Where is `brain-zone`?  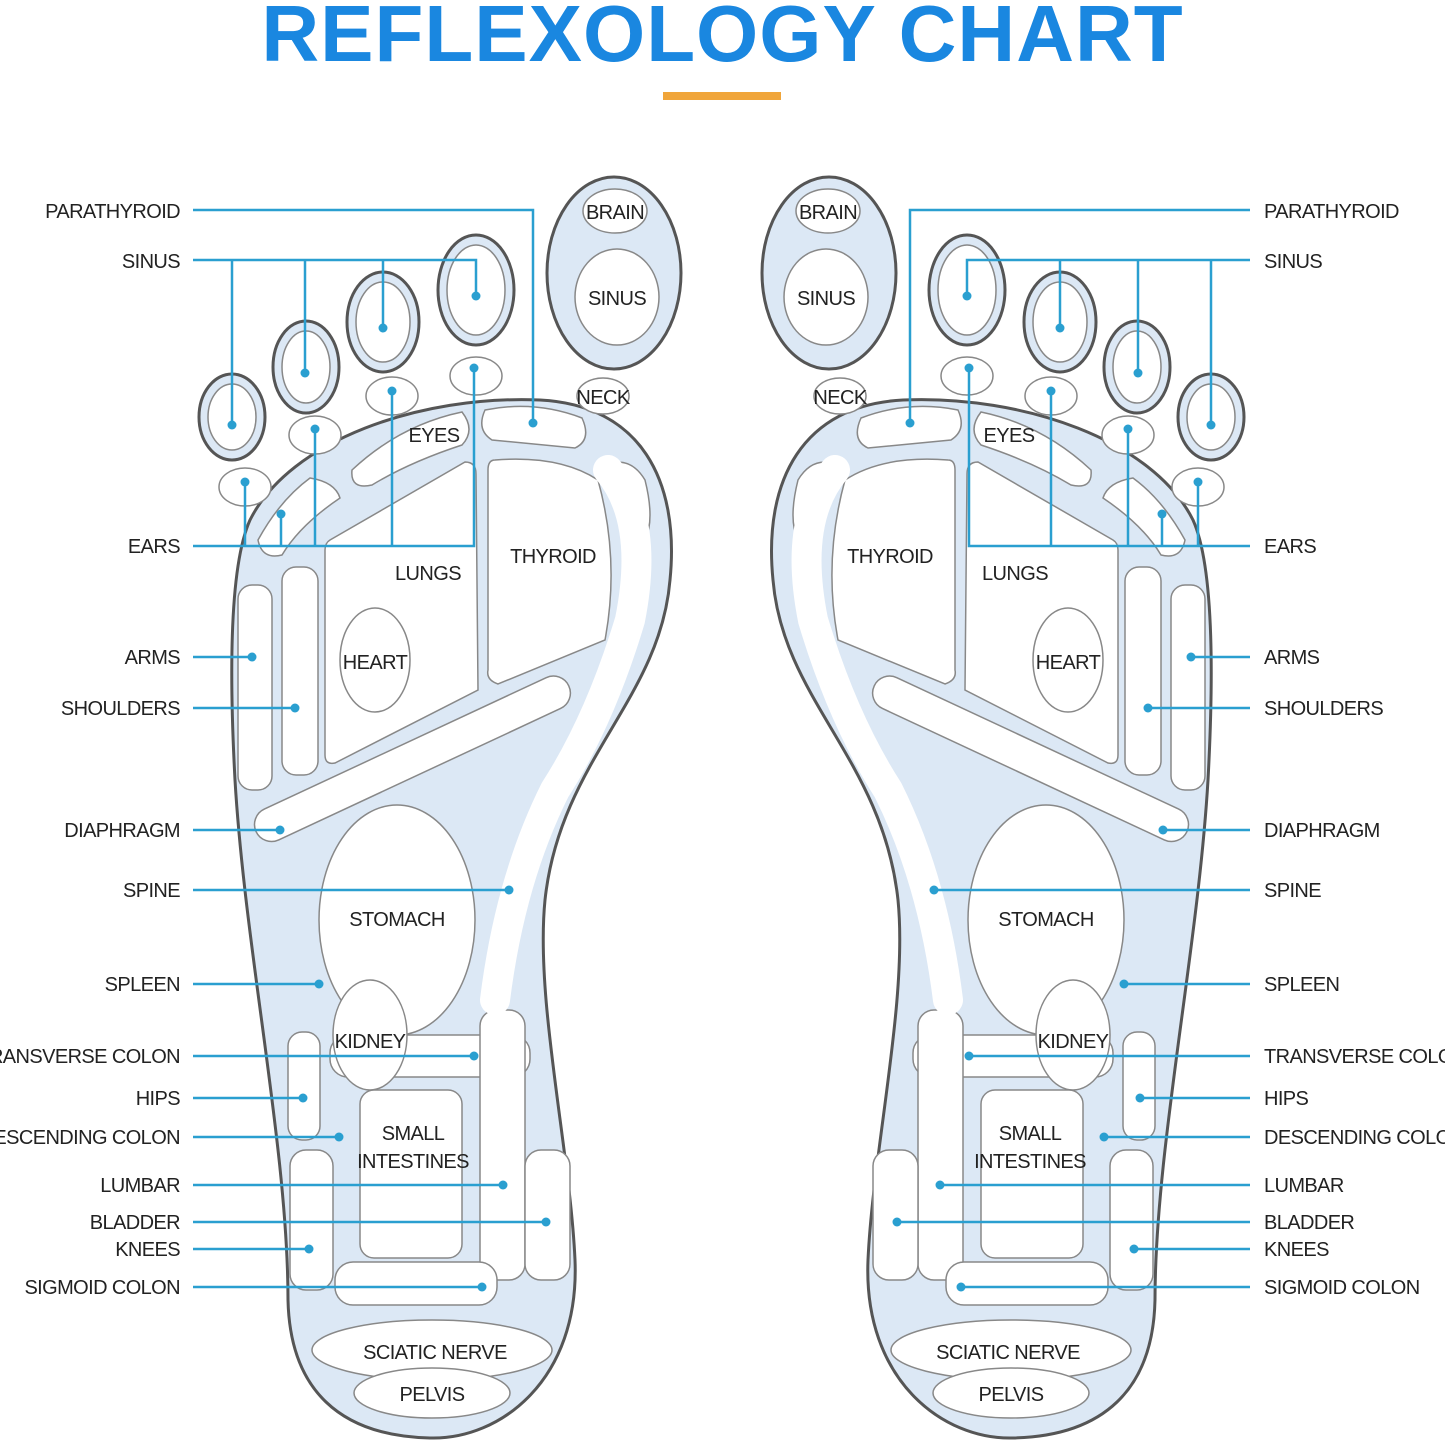
brain-zone is located at coordinates (615, 211).